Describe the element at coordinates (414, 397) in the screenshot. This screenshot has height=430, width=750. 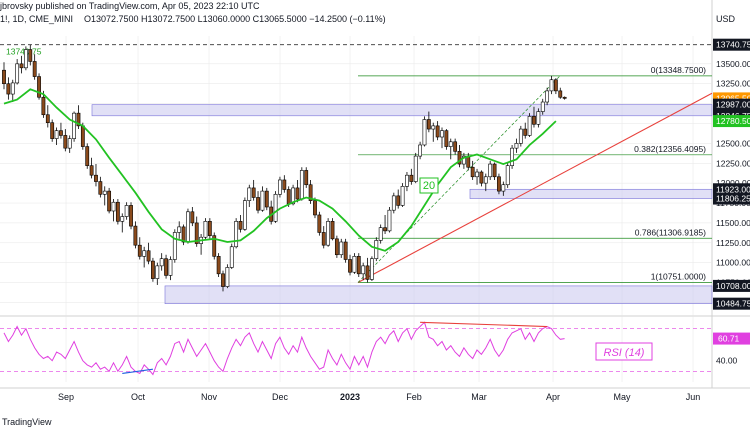
I see `x-tick-label: Feb` at that location.